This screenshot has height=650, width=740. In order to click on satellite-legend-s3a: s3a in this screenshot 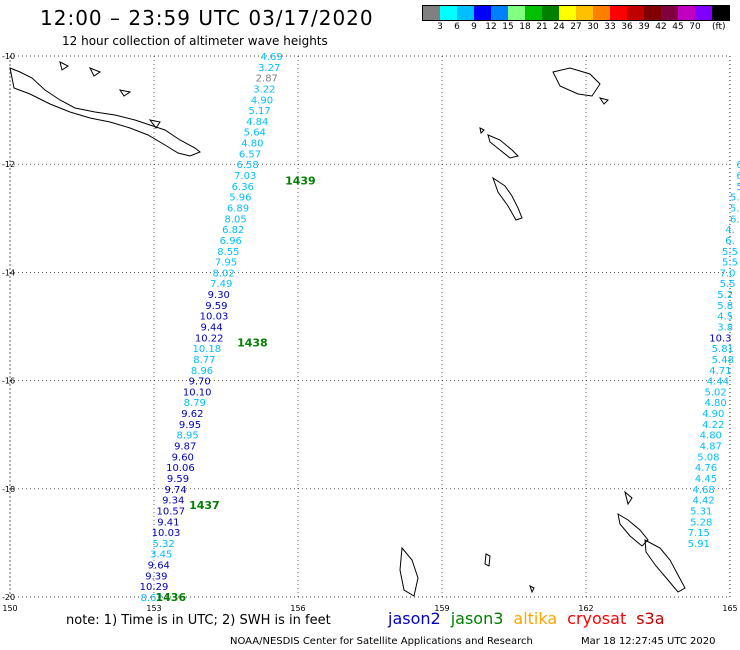, I will do `click(650, 618)`.